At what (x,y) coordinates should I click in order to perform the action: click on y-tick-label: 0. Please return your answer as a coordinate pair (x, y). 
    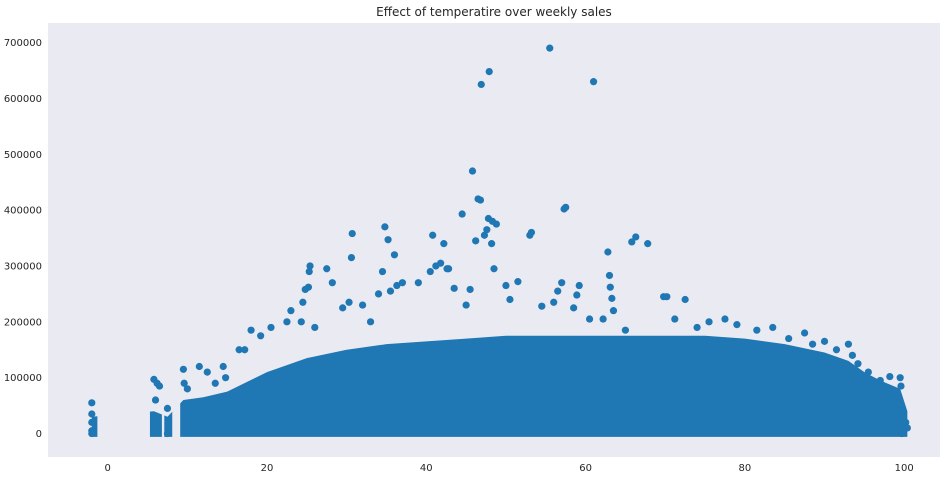
    Looking at the image, I should click on (39, 434).